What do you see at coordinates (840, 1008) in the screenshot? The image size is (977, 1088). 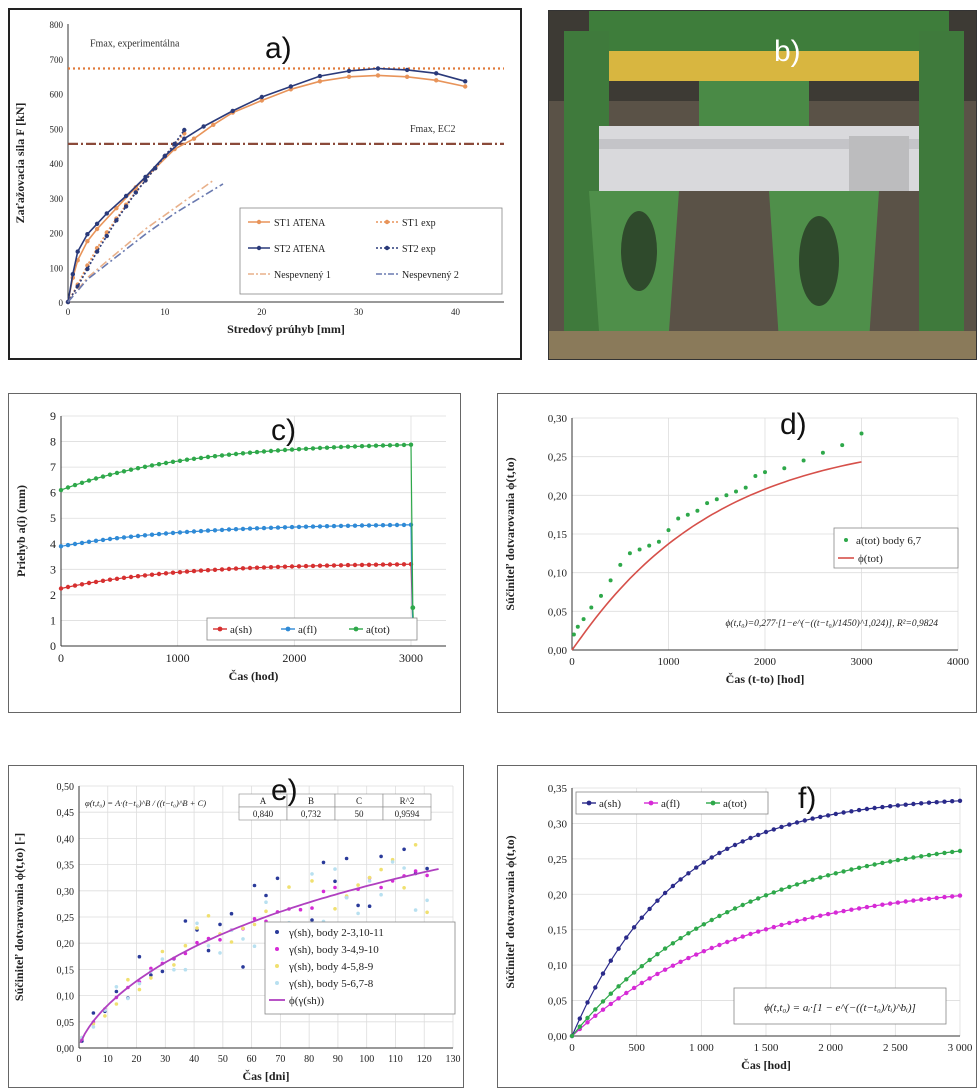 I see `formula-text: ϕ(t,t₀) = aᵢ·[1 − e^(−((t−t₀)/tᵢ)^bᵢ)]` at bounding box center [840, 1008].